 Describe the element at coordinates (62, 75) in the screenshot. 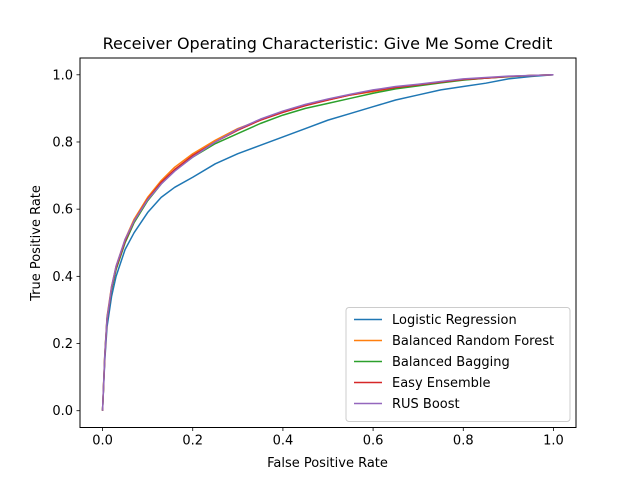

I see `y-tick-label: 1.0` at that location.